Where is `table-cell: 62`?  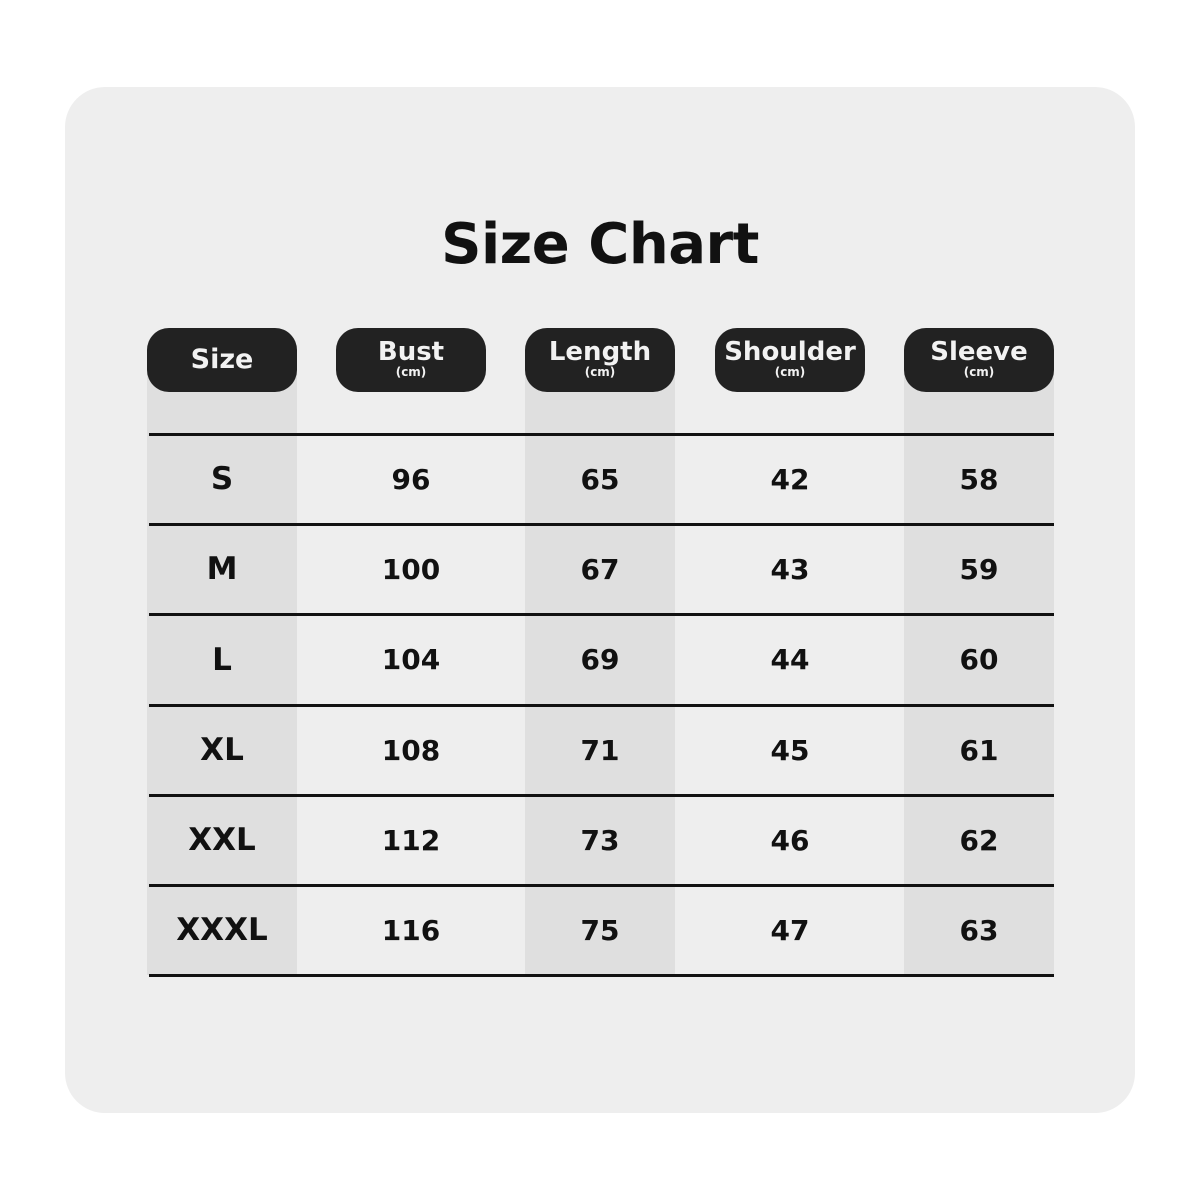 table-cell: 62 is located at coordinates (979, 840).